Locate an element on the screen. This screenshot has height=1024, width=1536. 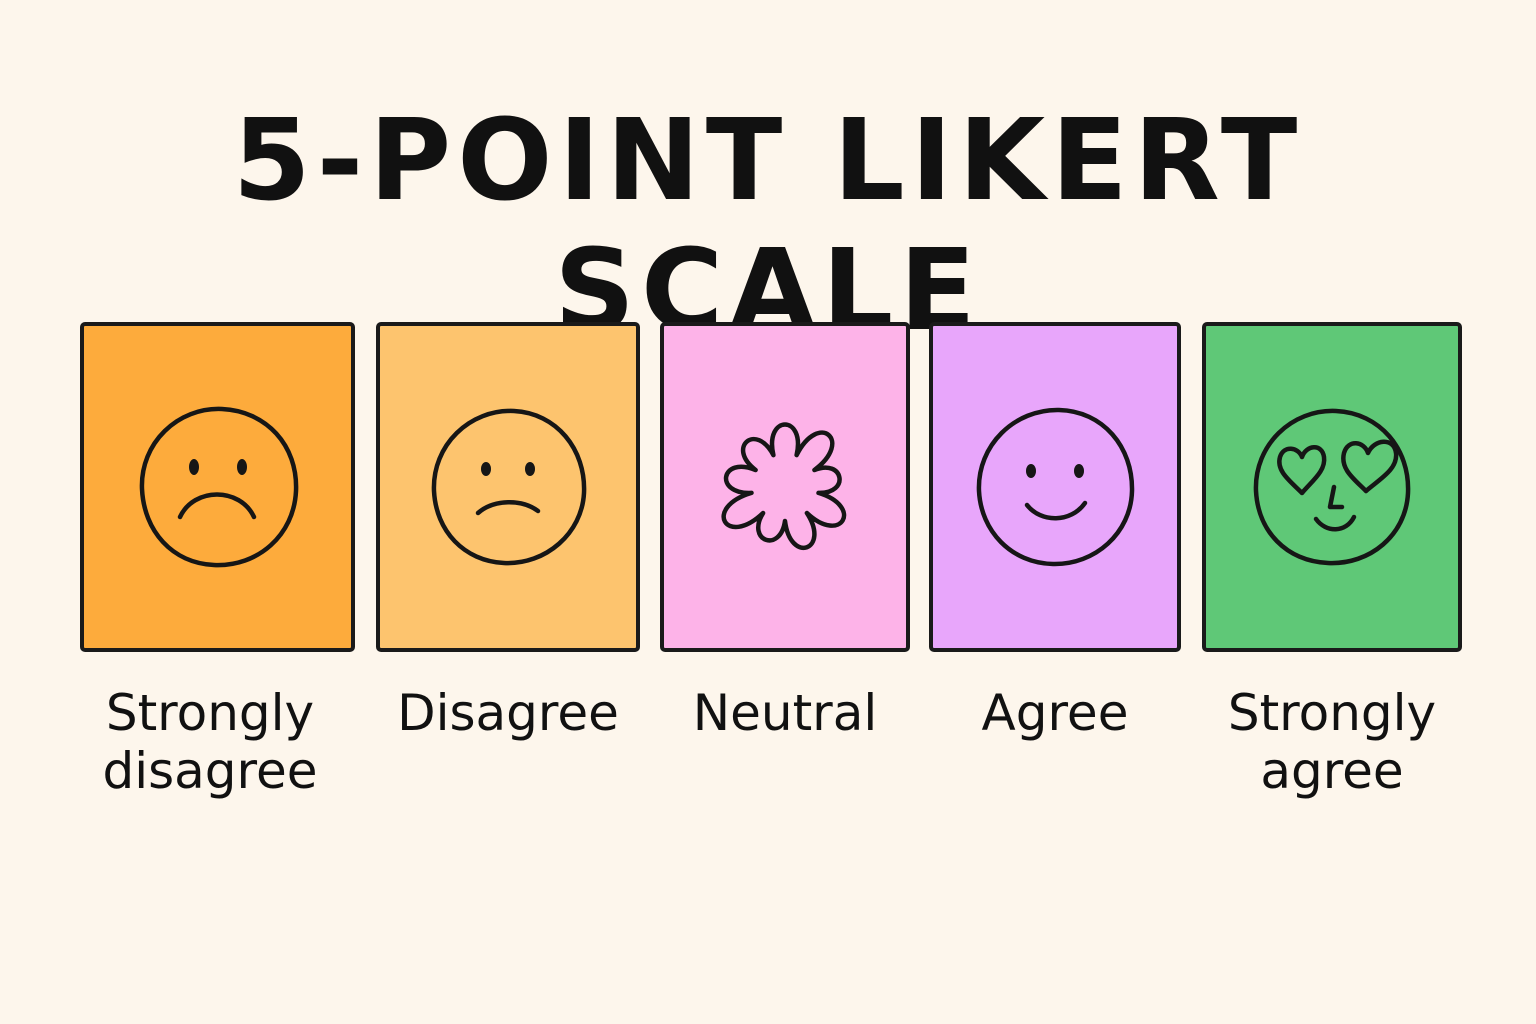
likert-label-strongly-disagree: Strongly disagree is located at coordinates (210, 742).